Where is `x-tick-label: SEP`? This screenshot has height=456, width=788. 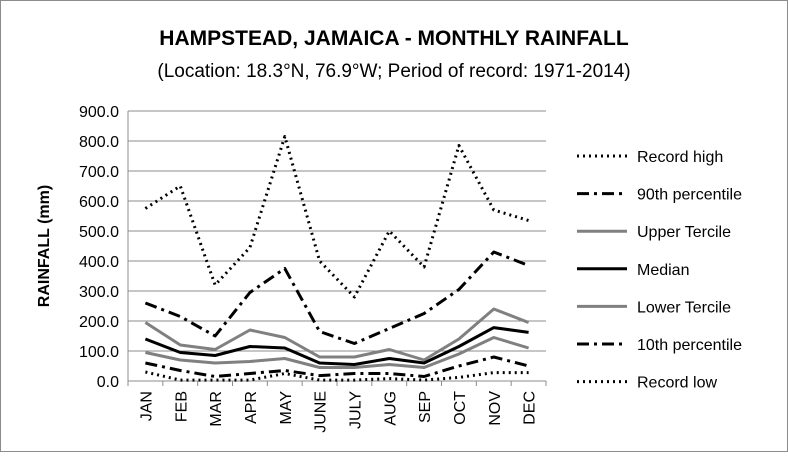 x-tick-label: SEP is located at coordinates (425, 407).